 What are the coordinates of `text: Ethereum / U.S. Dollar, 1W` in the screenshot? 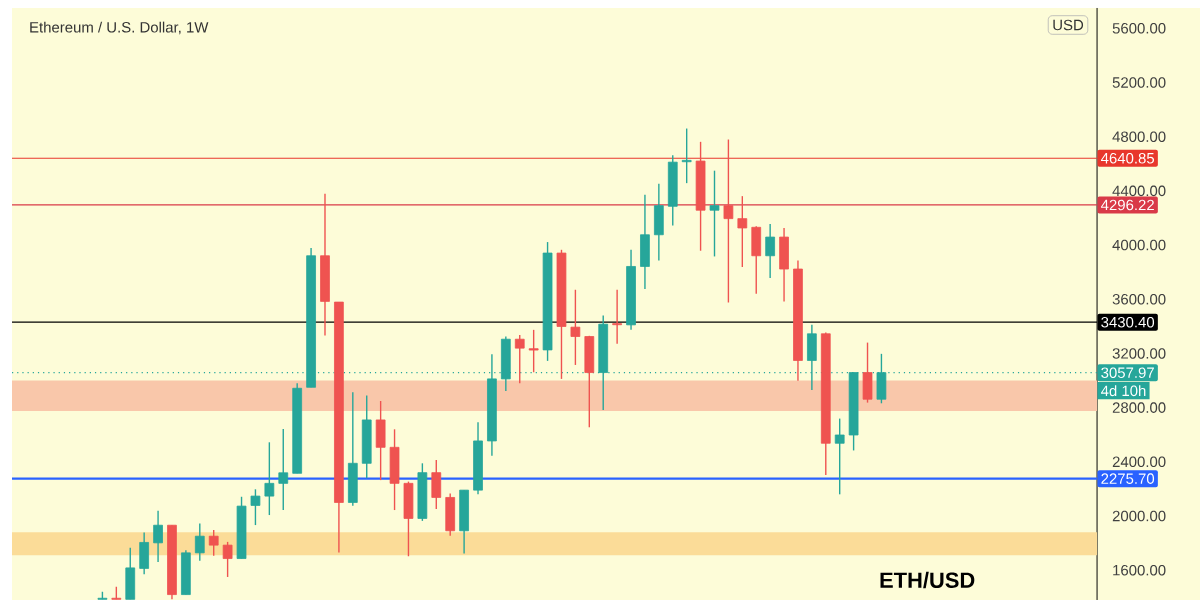 It's located at (119, 28).